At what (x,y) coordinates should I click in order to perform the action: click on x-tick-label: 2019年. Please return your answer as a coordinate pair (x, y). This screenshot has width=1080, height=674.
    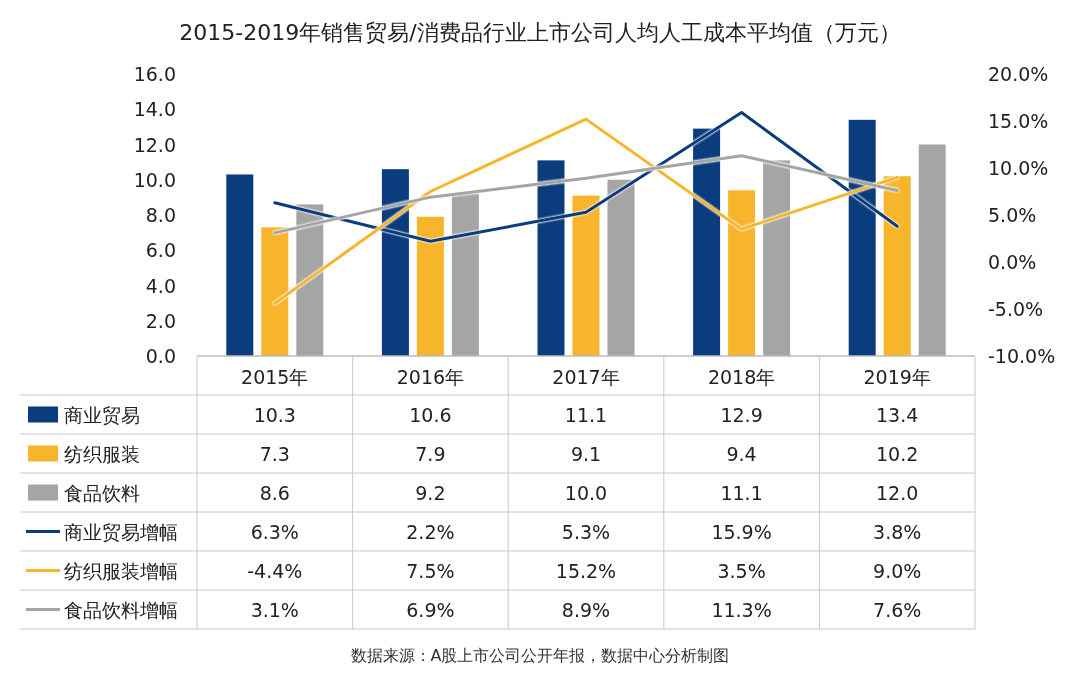
    Looking at the image, I should click on (897, 377).